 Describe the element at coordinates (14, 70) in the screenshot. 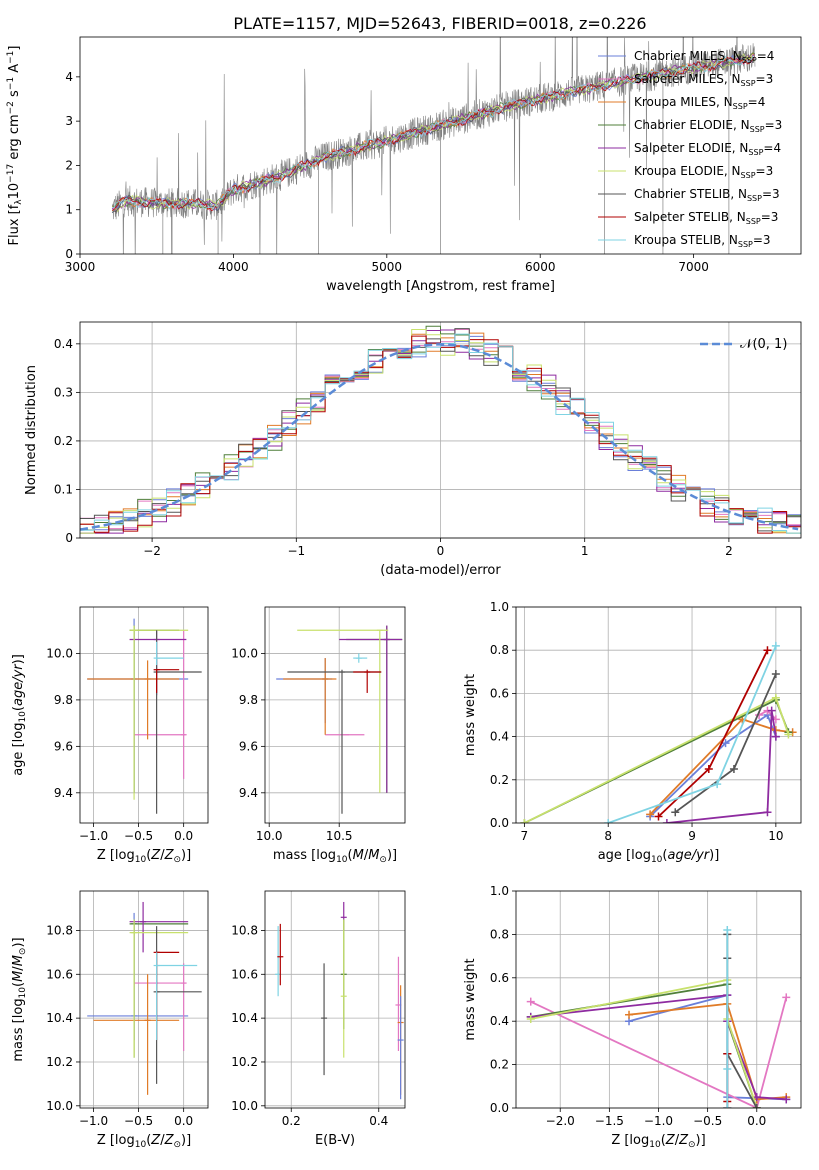

I see `label-part: A` at that location.